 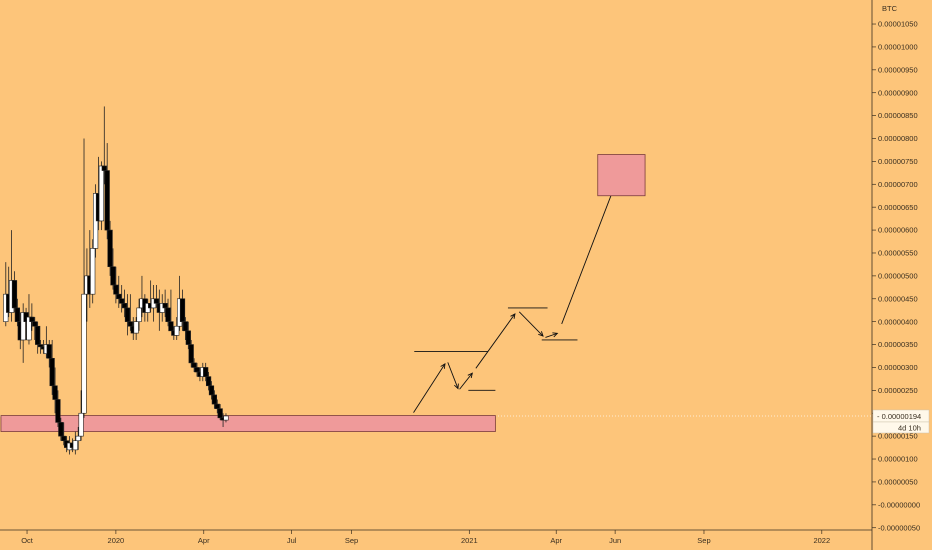 What do you see at coordinates (898, 390) in the screenshot?
I see `price-tick-label: 0.00000250` at bounding box center [898, 390].